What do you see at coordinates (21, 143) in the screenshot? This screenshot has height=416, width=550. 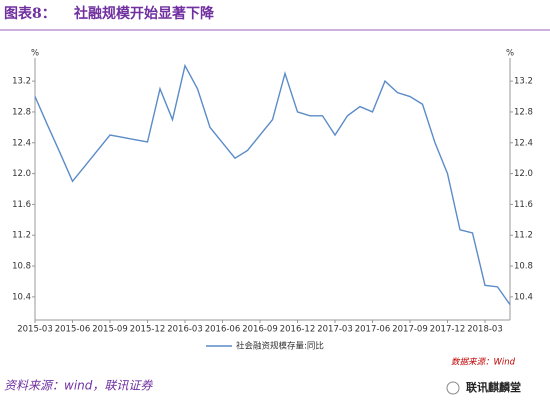 I see `y-tick-label: 12.4` at bounding box center [21, 143].